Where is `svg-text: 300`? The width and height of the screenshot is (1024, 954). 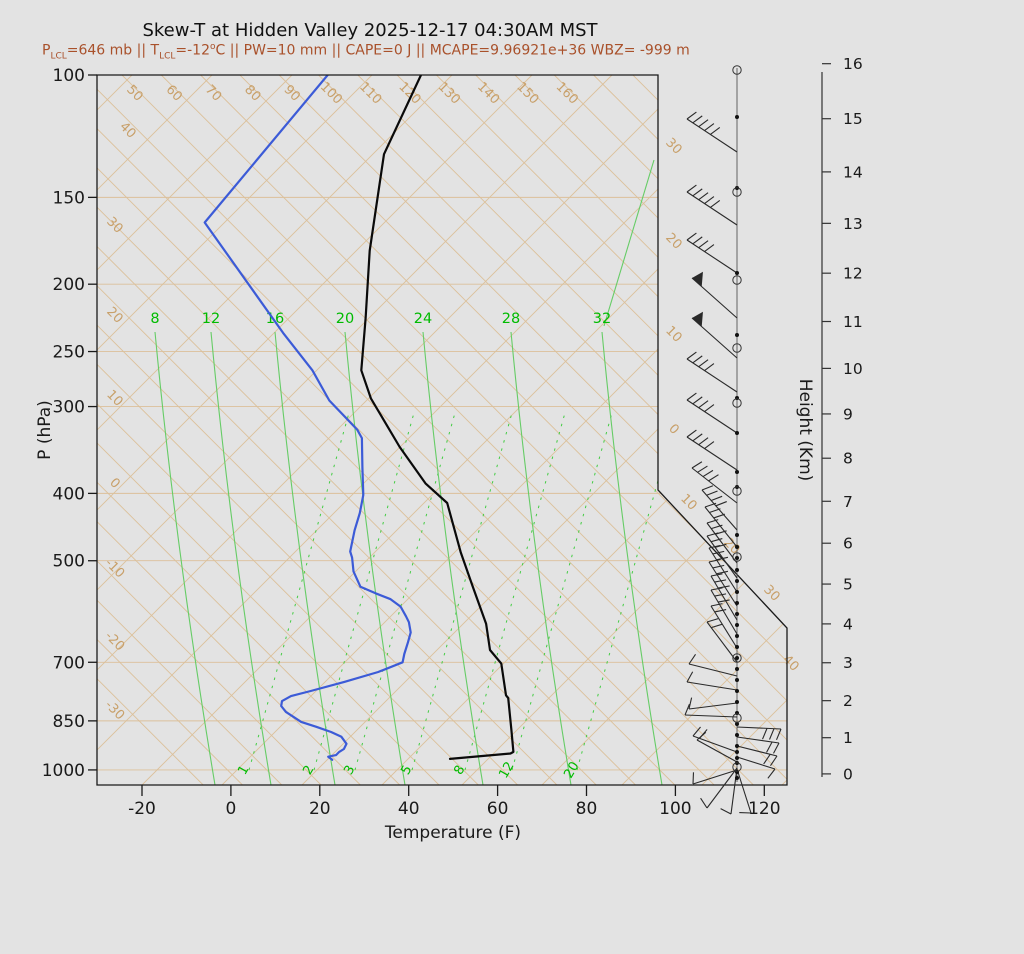 svg-text: 300 is located at coordinates (69, 408).